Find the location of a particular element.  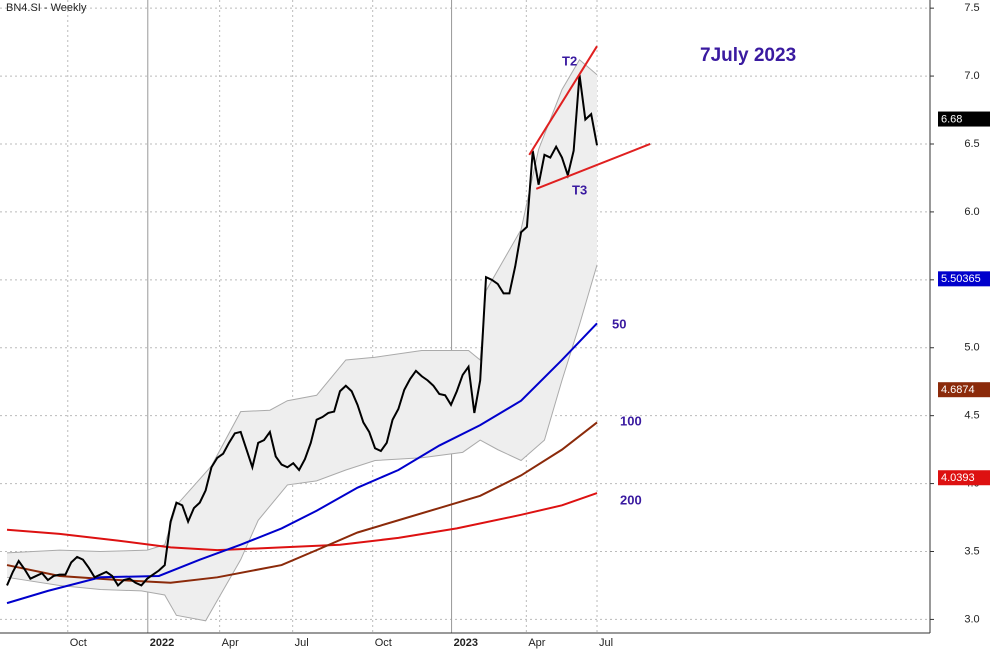

price-tag-label: 4.0393 is located at coordinates (958, 478).